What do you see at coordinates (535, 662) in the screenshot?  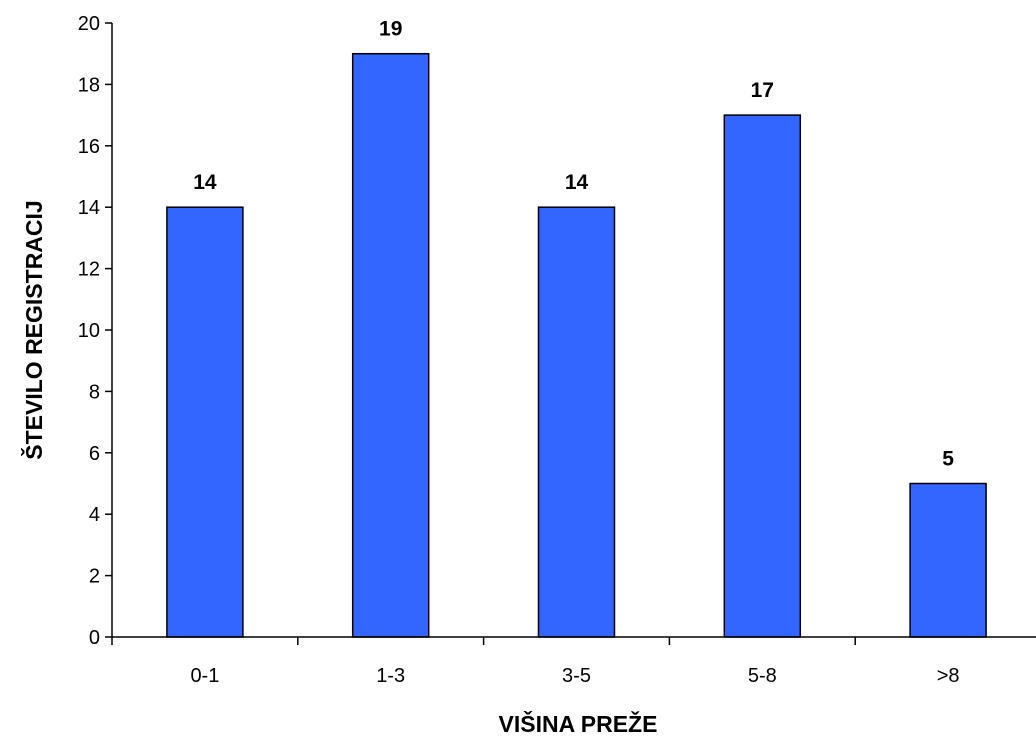 I see `x-ticks-group: 0-1 1-3 3-5 5-8 >8` at bounding box center [535, 662].